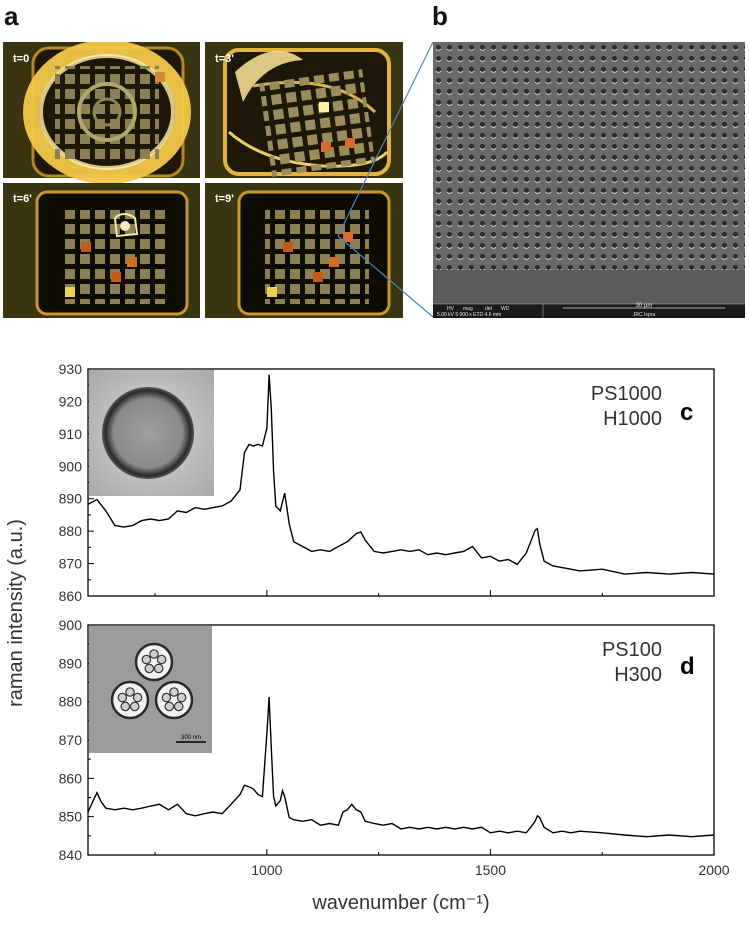 The width and height of the screenshot is (749, 930). What do you see at coordinates (713, 870) in the screenshot?
I see `x-tick-label: 2000` at bounding box center [713, 870].